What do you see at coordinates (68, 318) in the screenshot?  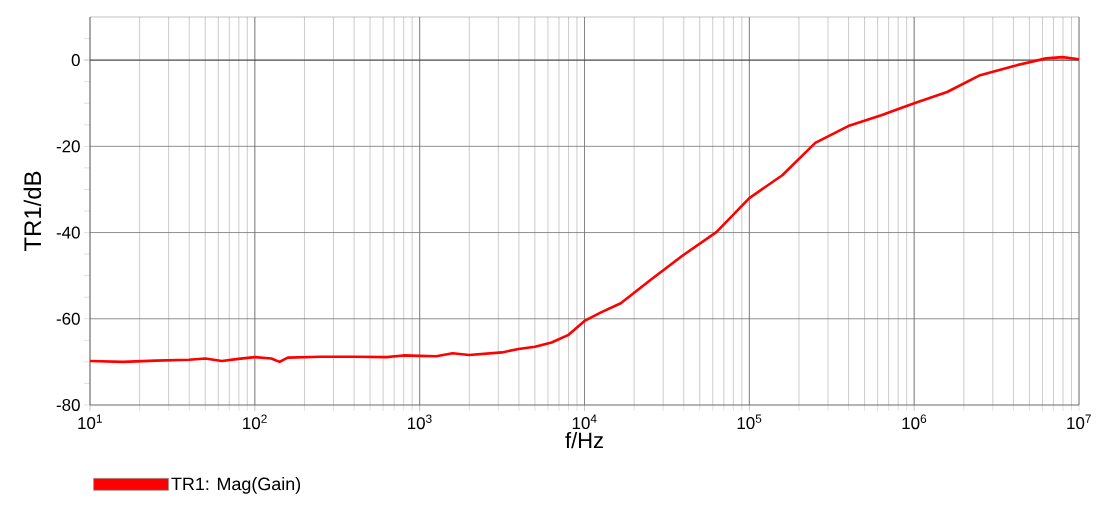 I see `y-tick-label: -60` at bounding box center [68, 318].